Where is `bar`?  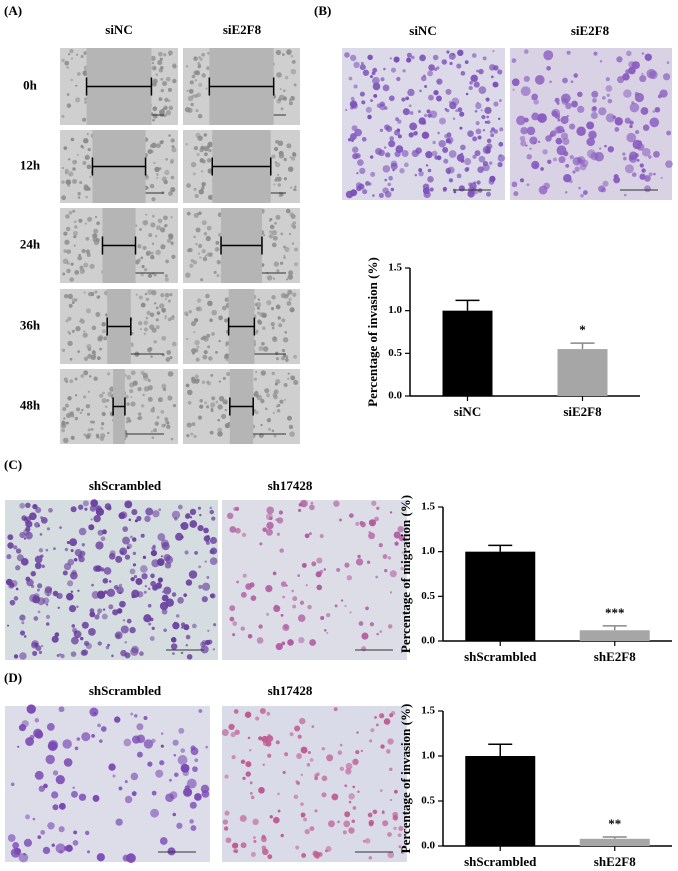 bar is located at coordinates (582, 372).